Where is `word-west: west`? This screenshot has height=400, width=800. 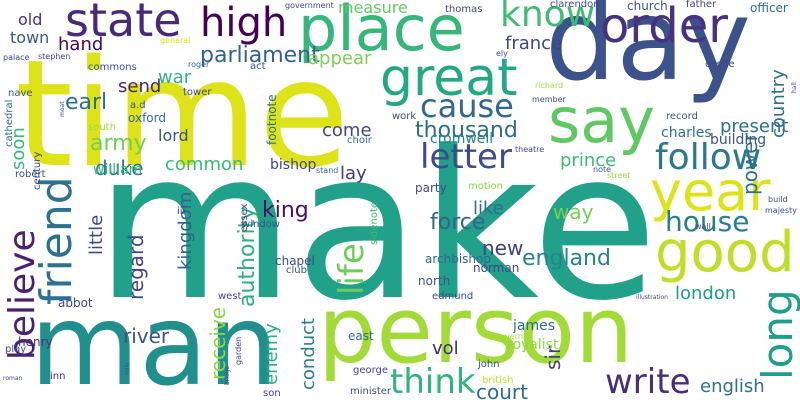 word-west: west is located at coordinates (230, 296).